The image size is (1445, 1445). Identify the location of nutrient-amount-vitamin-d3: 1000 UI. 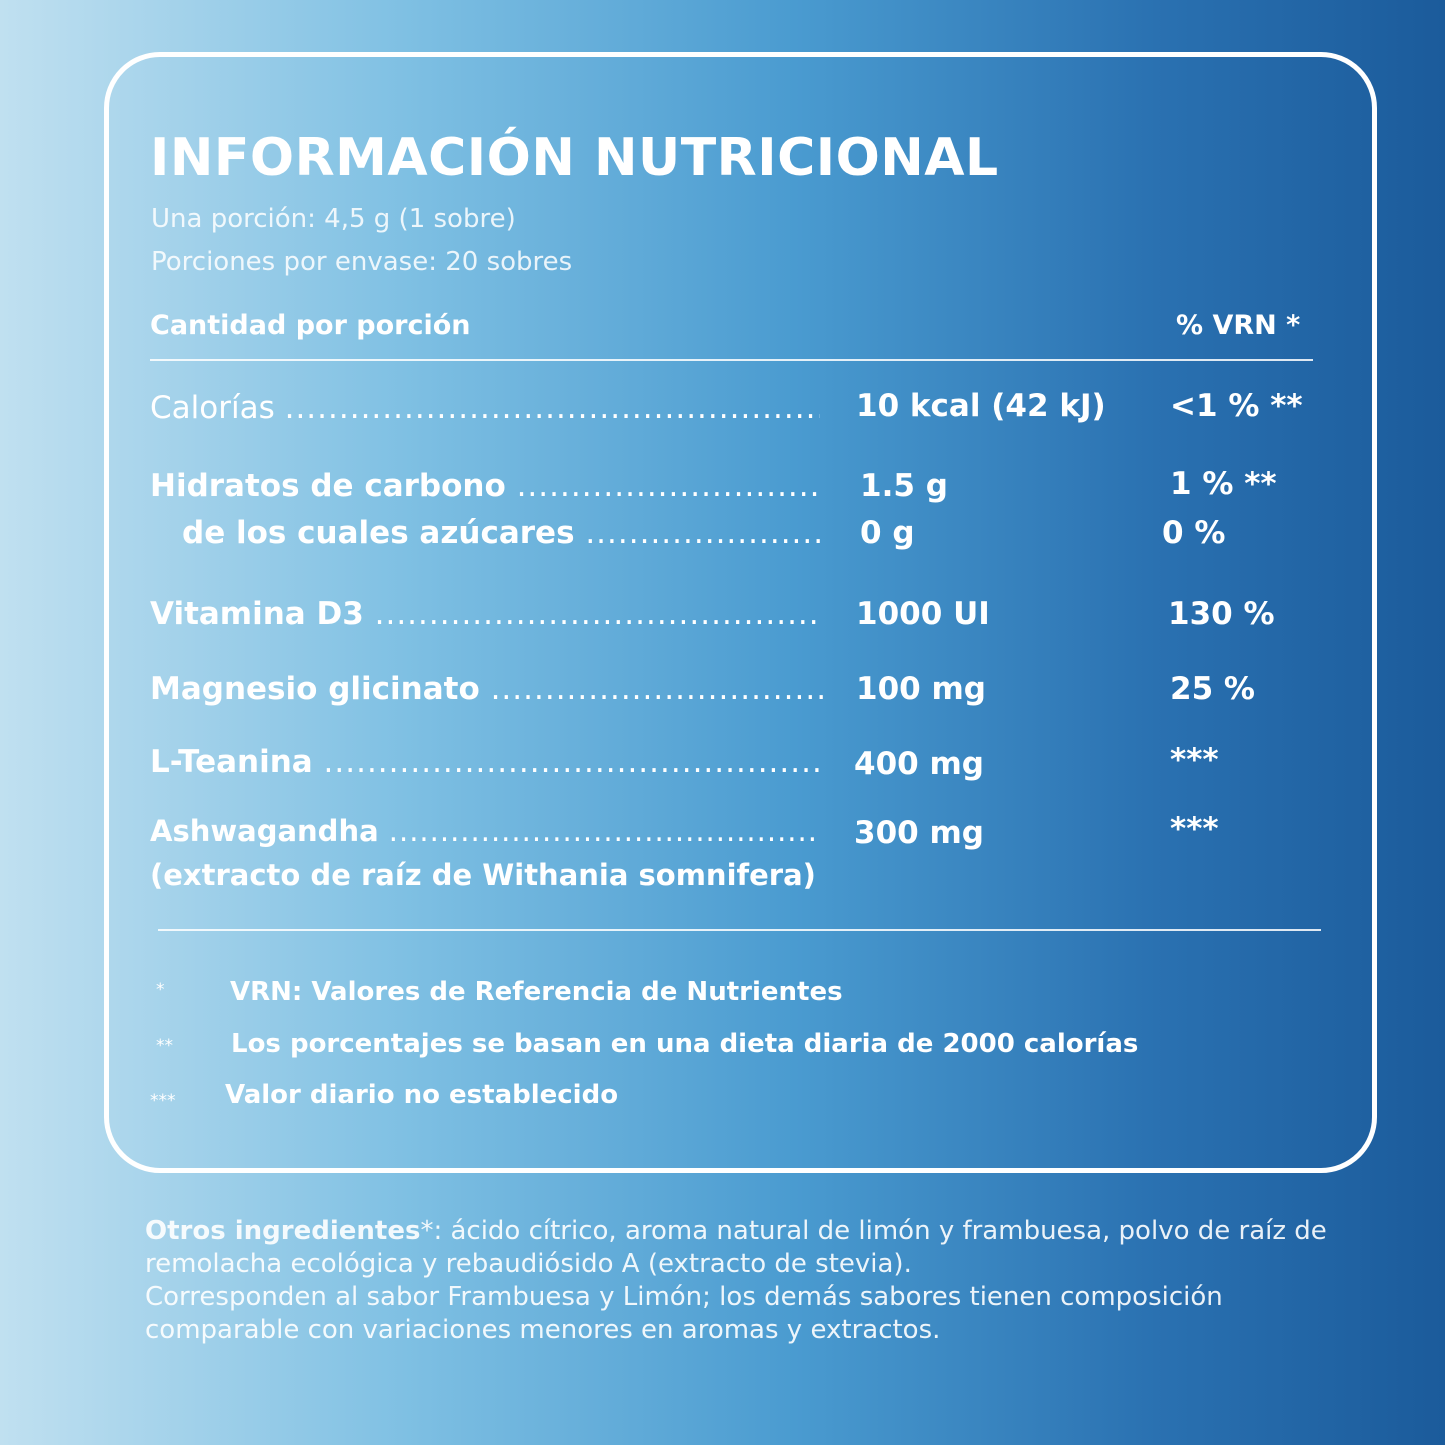
(923, 614).